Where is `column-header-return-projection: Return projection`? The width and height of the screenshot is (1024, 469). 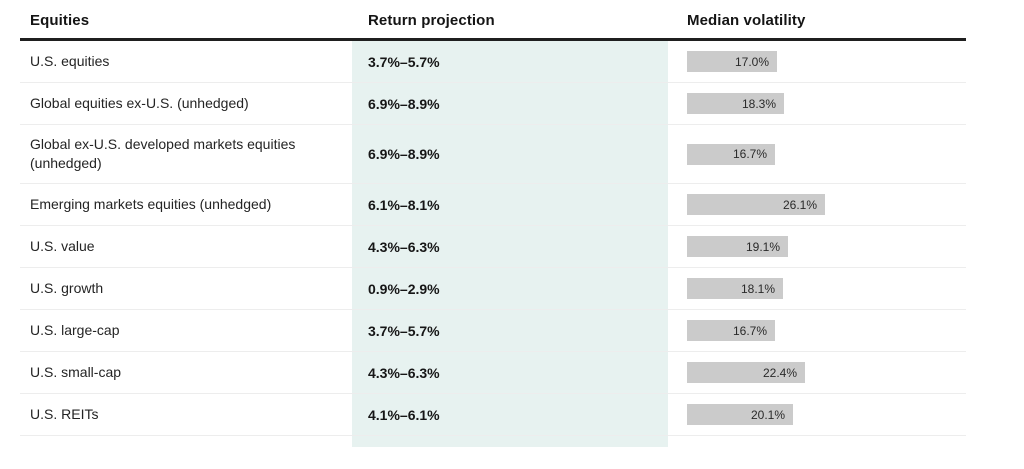
column-header-return-projection: Return projection is located at coordinates (431, 20).